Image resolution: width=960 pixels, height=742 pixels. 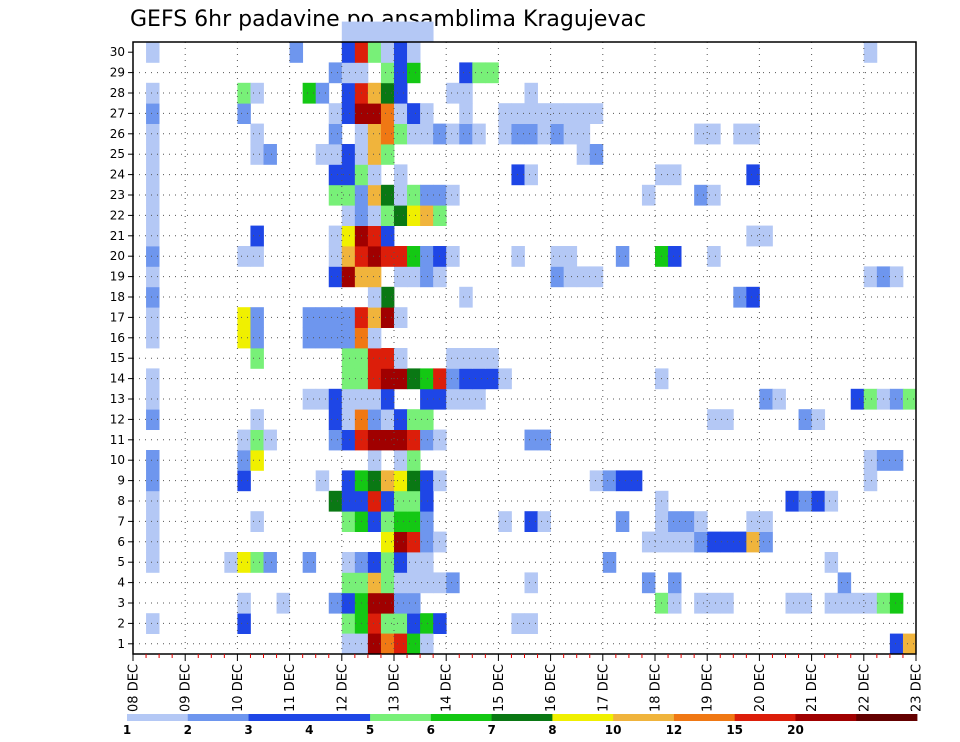 What do you see at coordinates (290, 688) in the screenshot?
I see `x-tick-label-3: 11 DEC` at bounding box center [290, 688].